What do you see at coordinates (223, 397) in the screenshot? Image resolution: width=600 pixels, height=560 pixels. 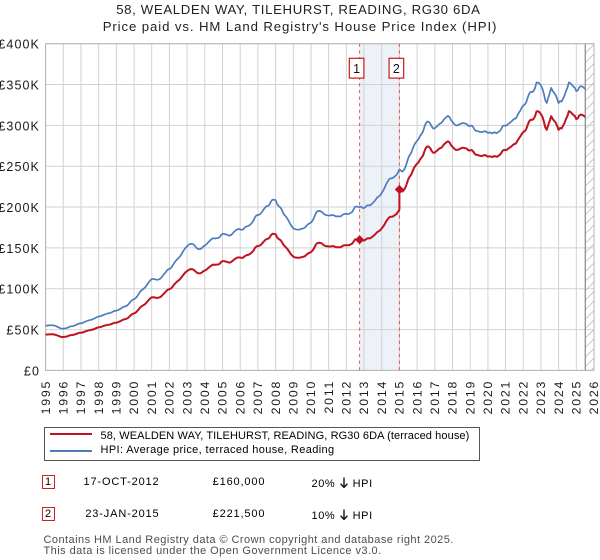 I see `svg-text: 2005` at bounding box center [223, 397].